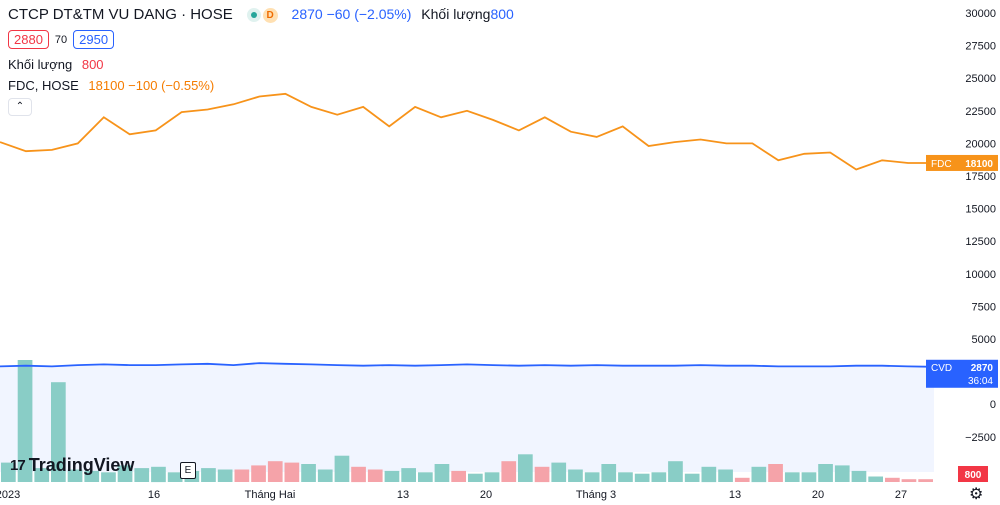  Describe the element at coordinates (980, 210) in the screenshot. I see `y-tick-label: 15000` at that location.